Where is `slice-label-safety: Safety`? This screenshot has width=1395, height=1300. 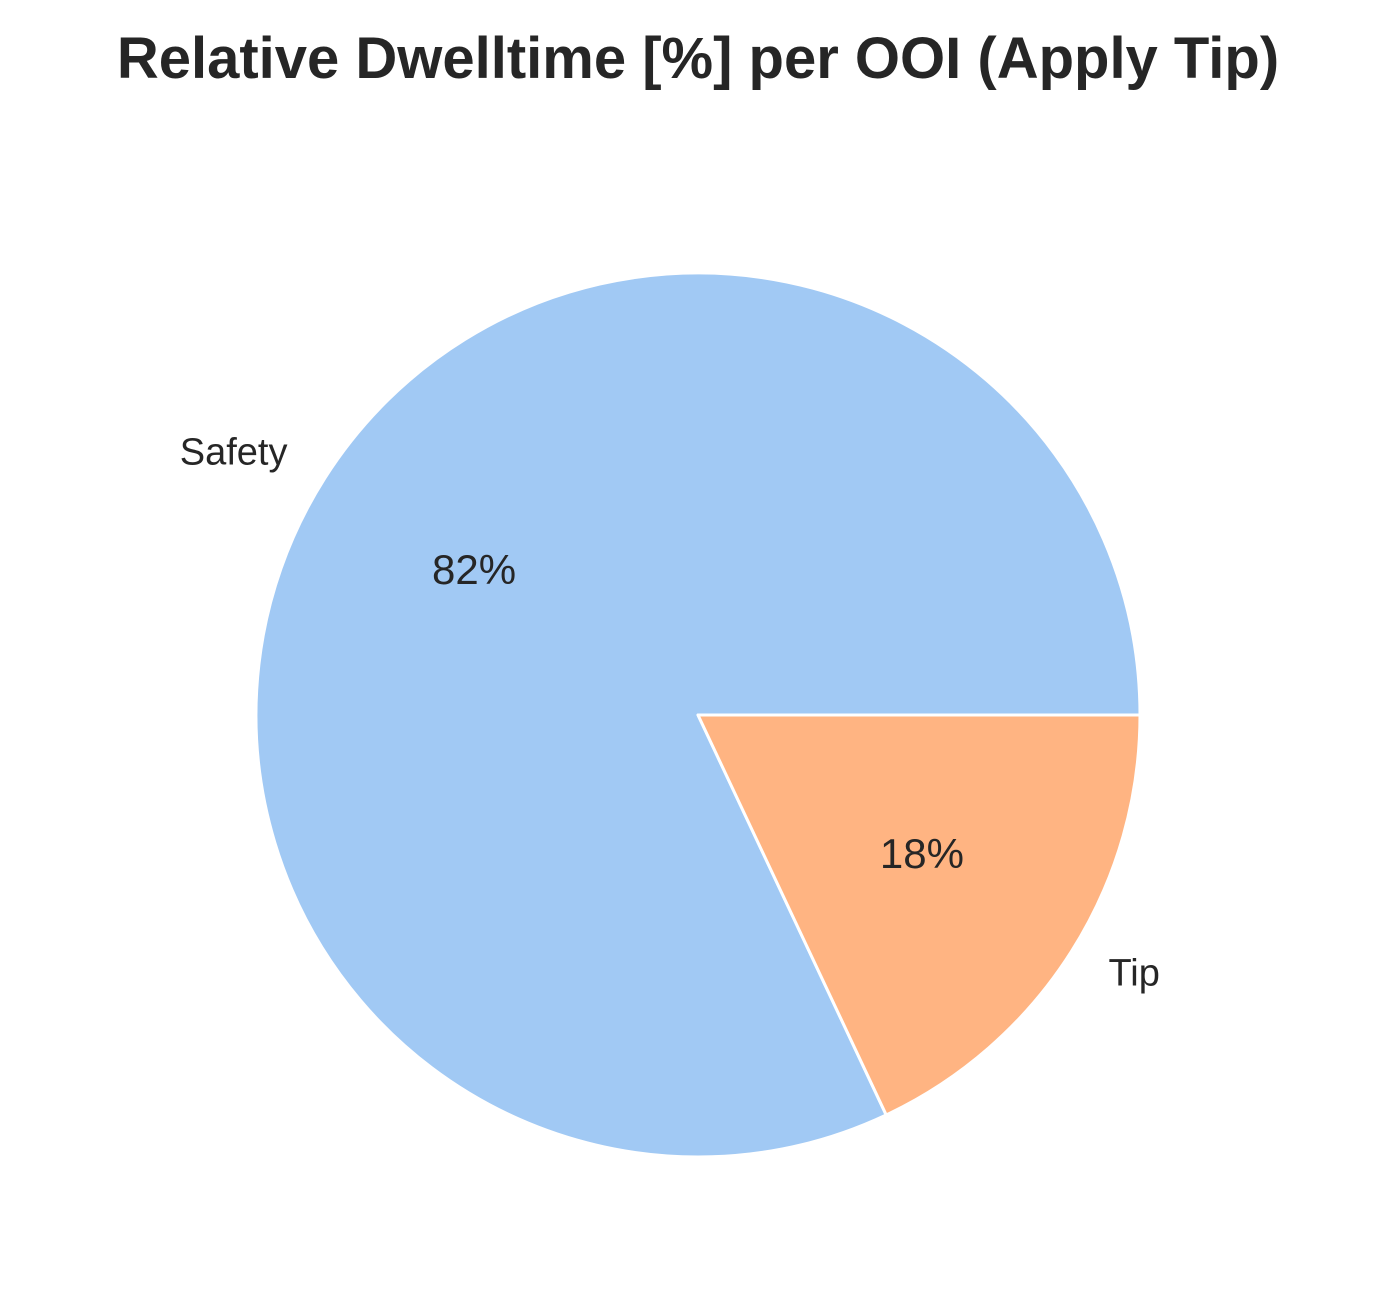
slice-label-safety: Safety is located at coordinates (234, 453).